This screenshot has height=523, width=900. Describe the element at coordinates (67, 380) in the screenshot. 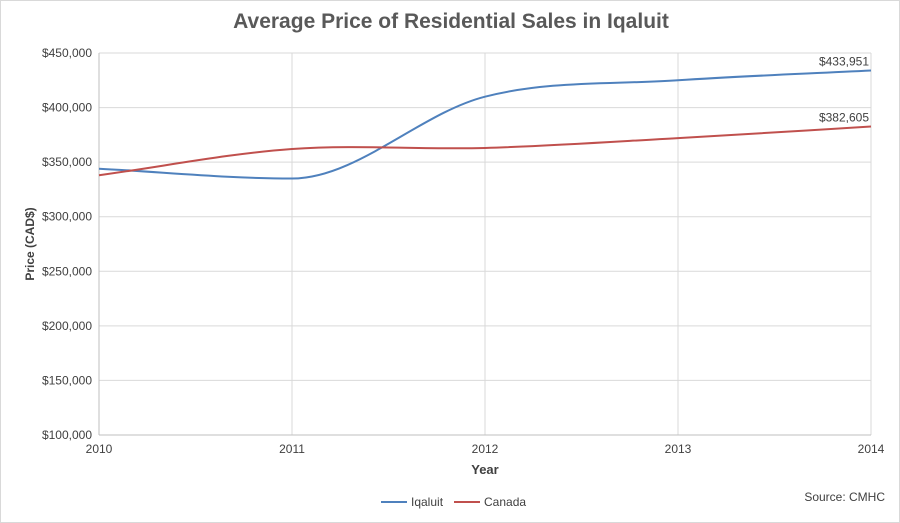

I see `y-tick-label: $150,000` at that location.